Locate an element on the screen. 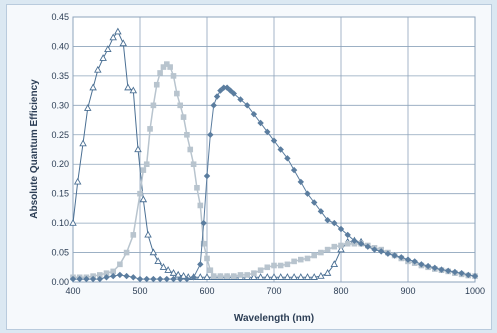  y-tick-label: 0.35 is located at coordinates (60, 76).